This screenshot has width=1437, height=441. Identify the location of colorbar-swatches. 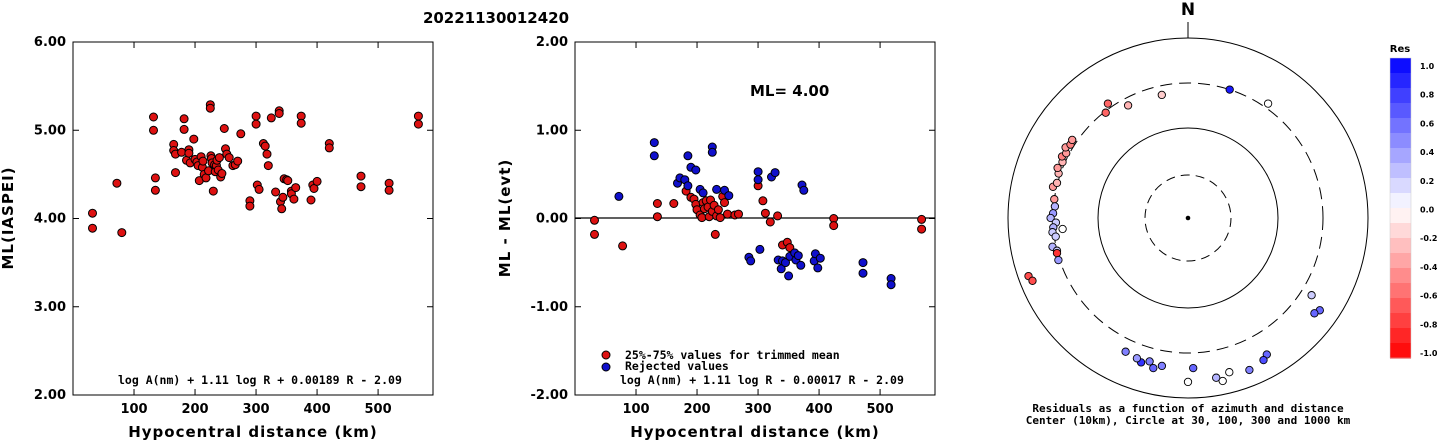
(1400, 208).